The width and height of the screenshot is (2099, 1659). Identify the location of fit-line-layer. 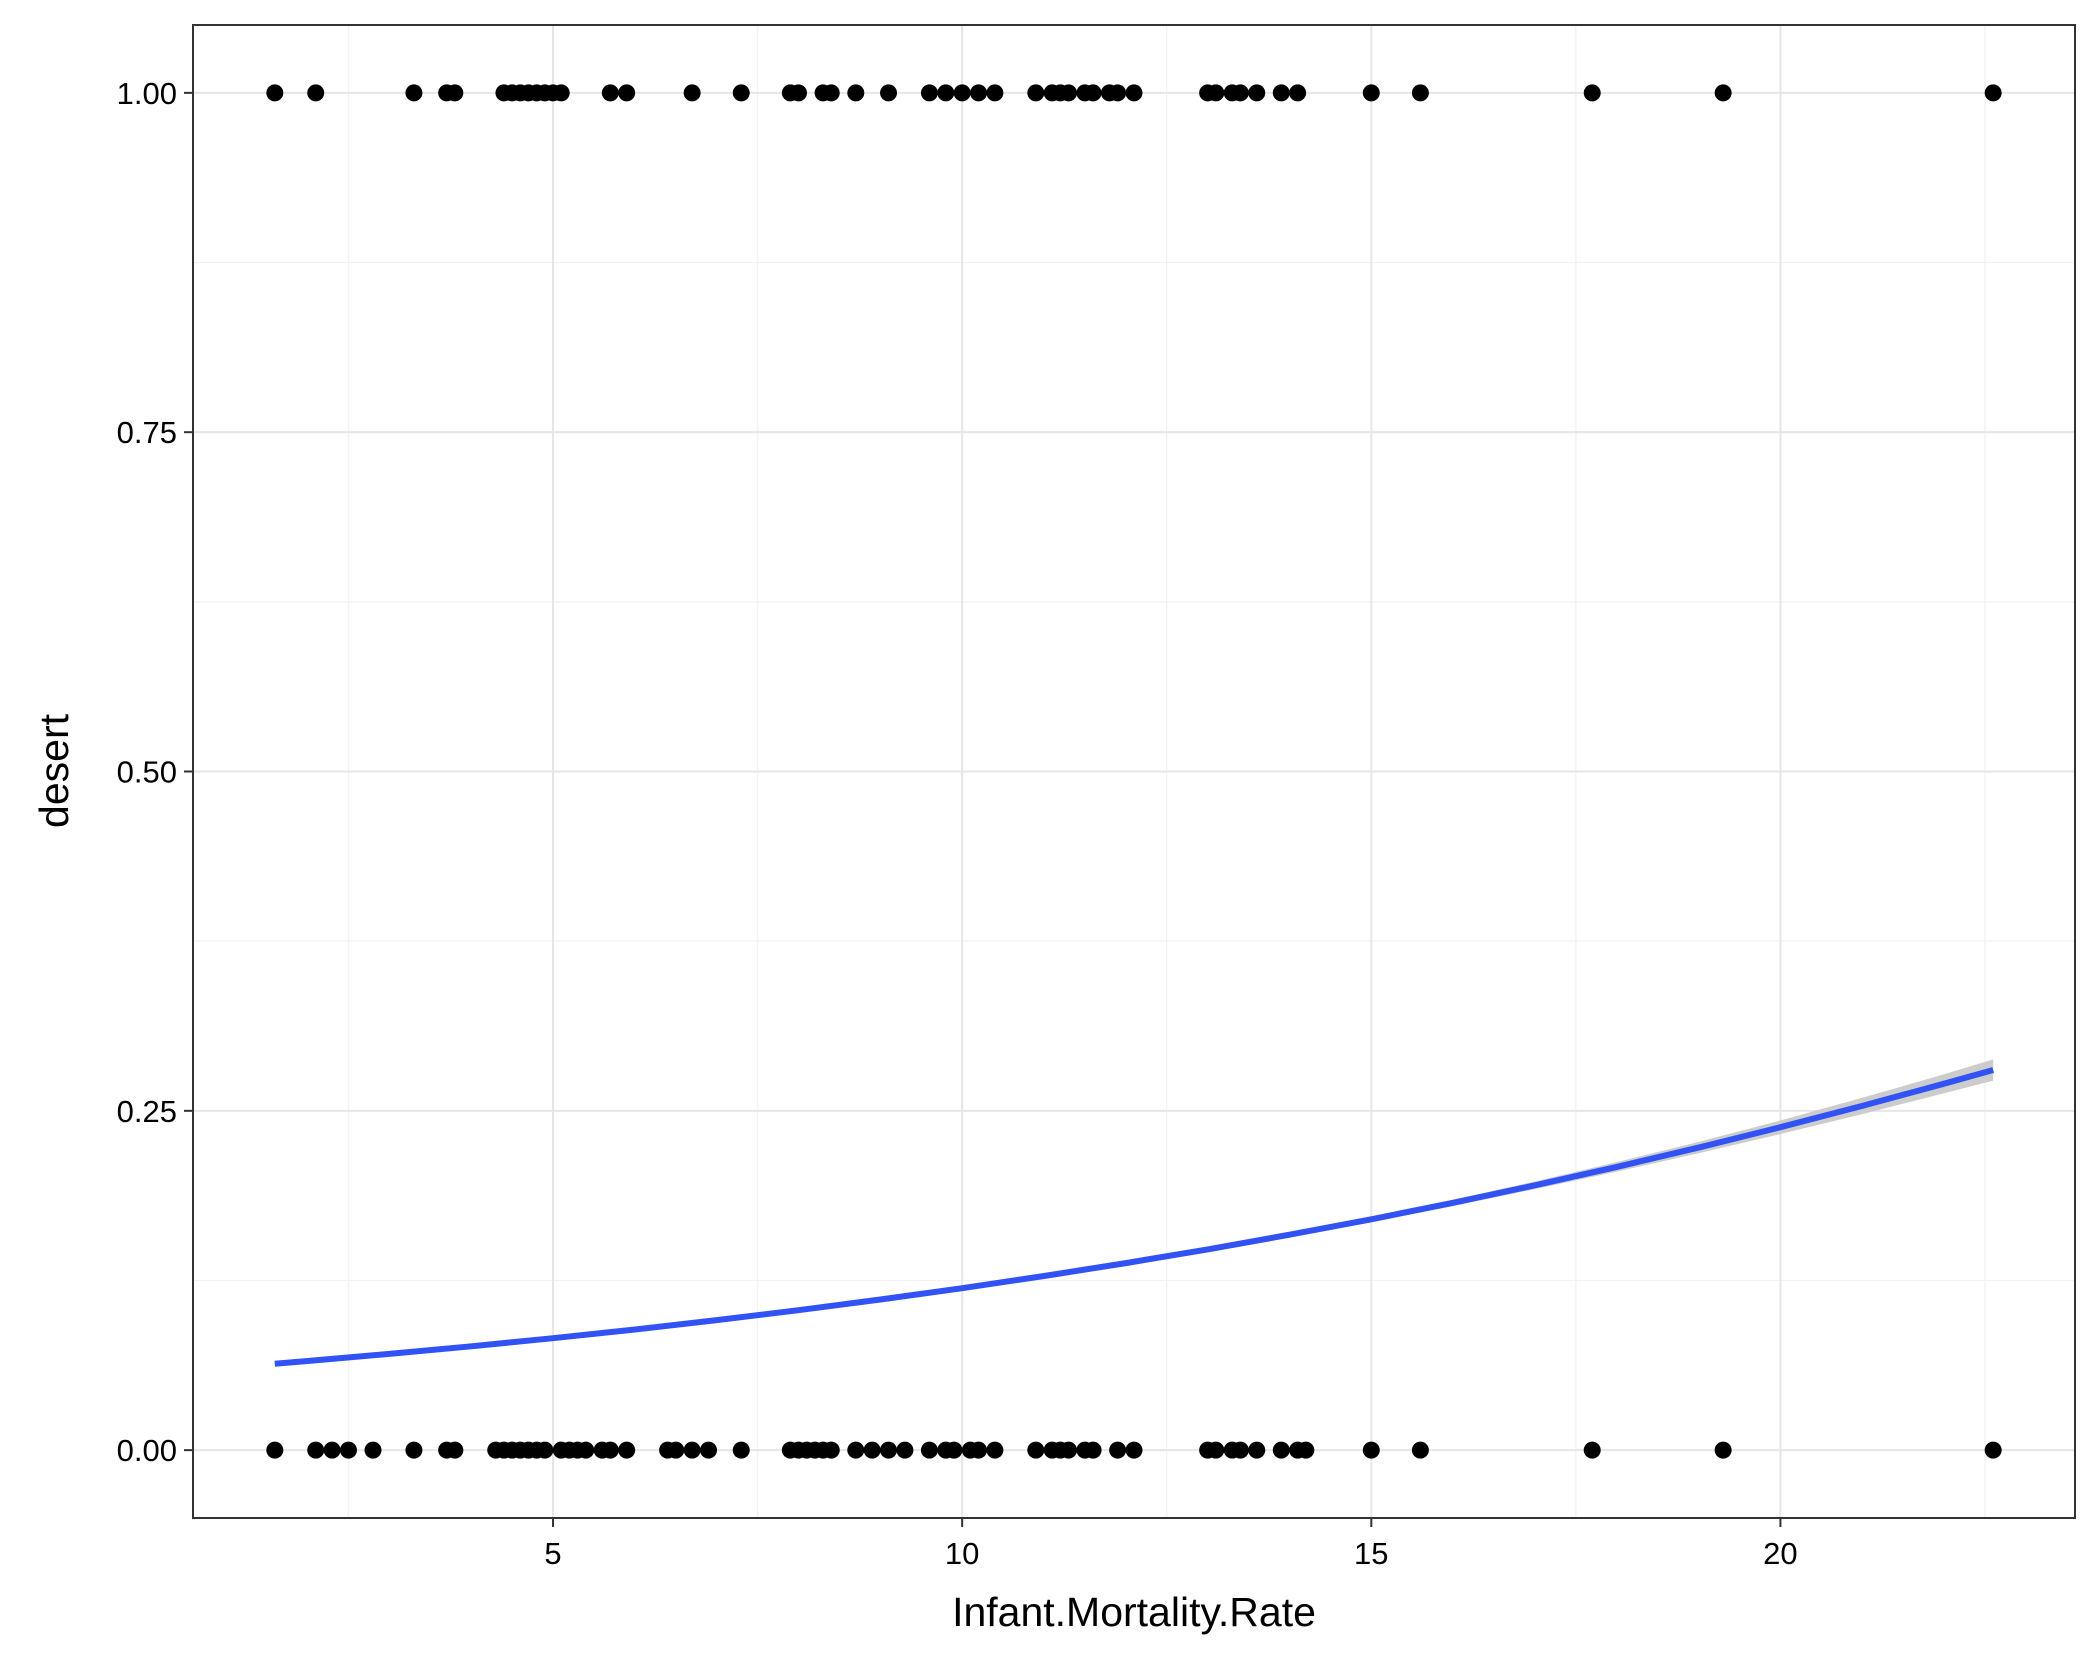
(1134, 1217).